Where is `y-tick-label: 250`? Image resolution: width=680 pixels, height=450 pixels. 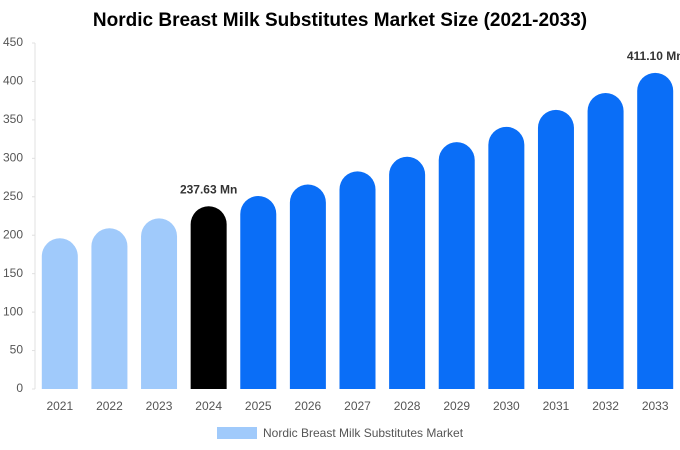
y-tick-label: 250 is located at coordinates (13, 196).